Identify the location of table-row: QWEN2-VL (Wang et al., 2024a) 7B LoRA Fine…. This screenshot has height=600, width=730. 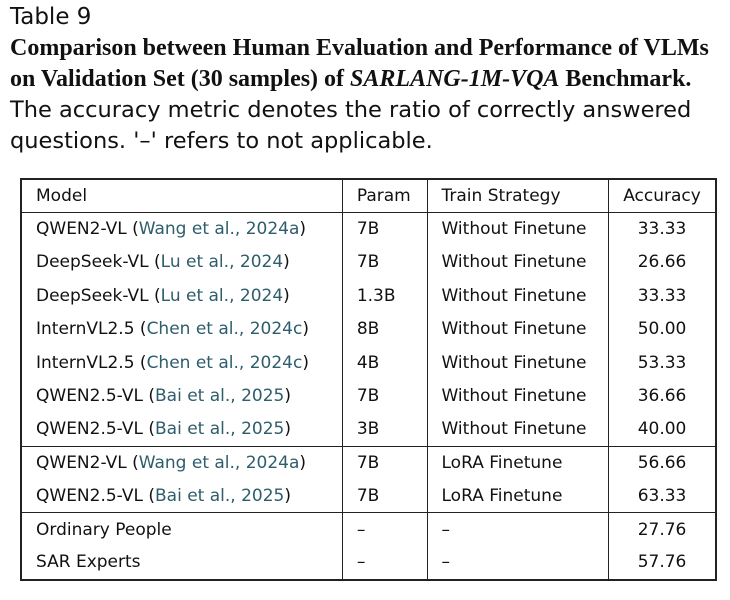
(368, 463).